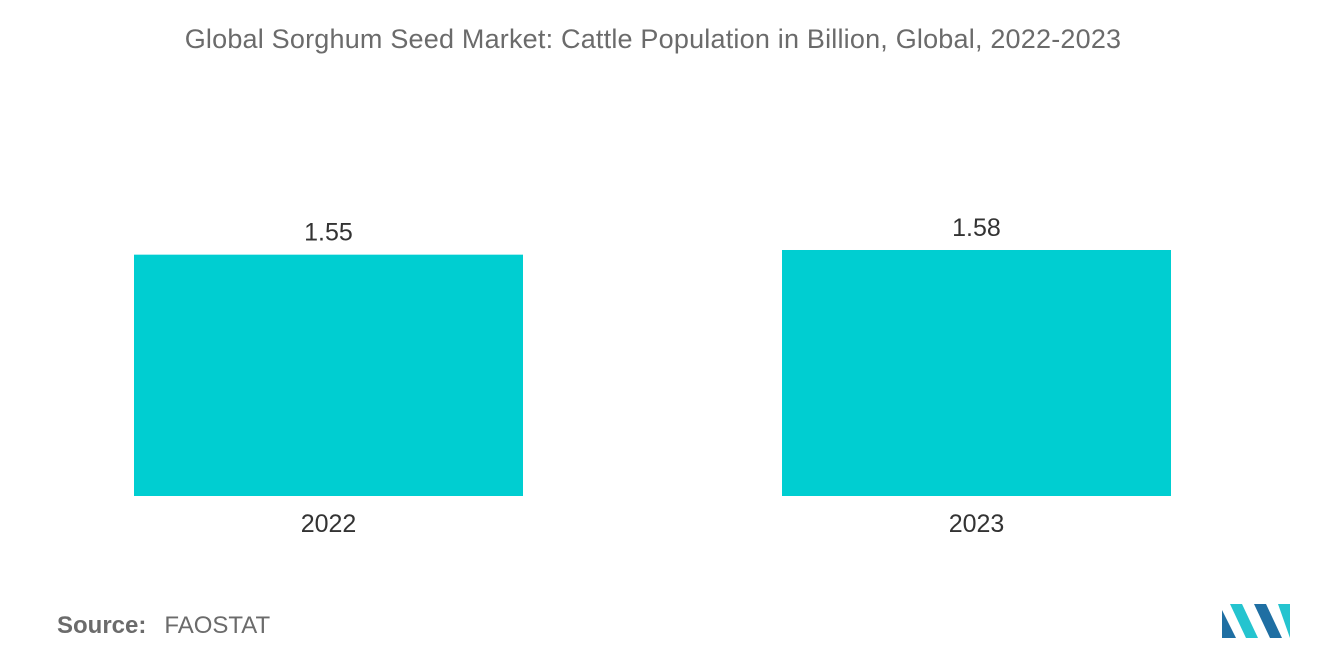 The width and height of the screenshot is (1320, 665). I want to click on x-tick-label-2023: 2023, so click(977, 524).